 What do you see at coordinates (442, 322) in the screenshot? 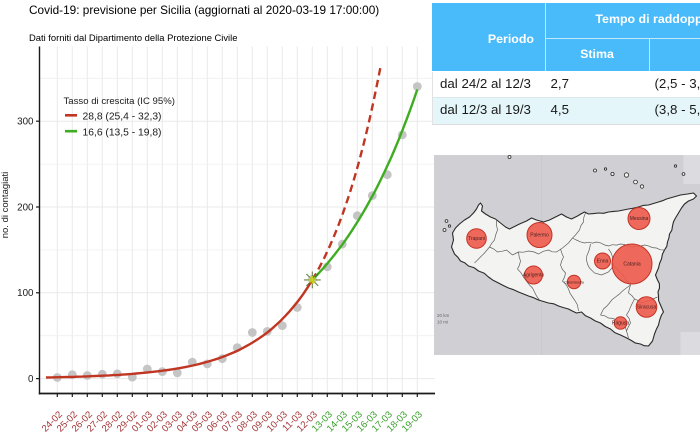
I see `svg-text: 10 mi` at bounding box center [442, 322].